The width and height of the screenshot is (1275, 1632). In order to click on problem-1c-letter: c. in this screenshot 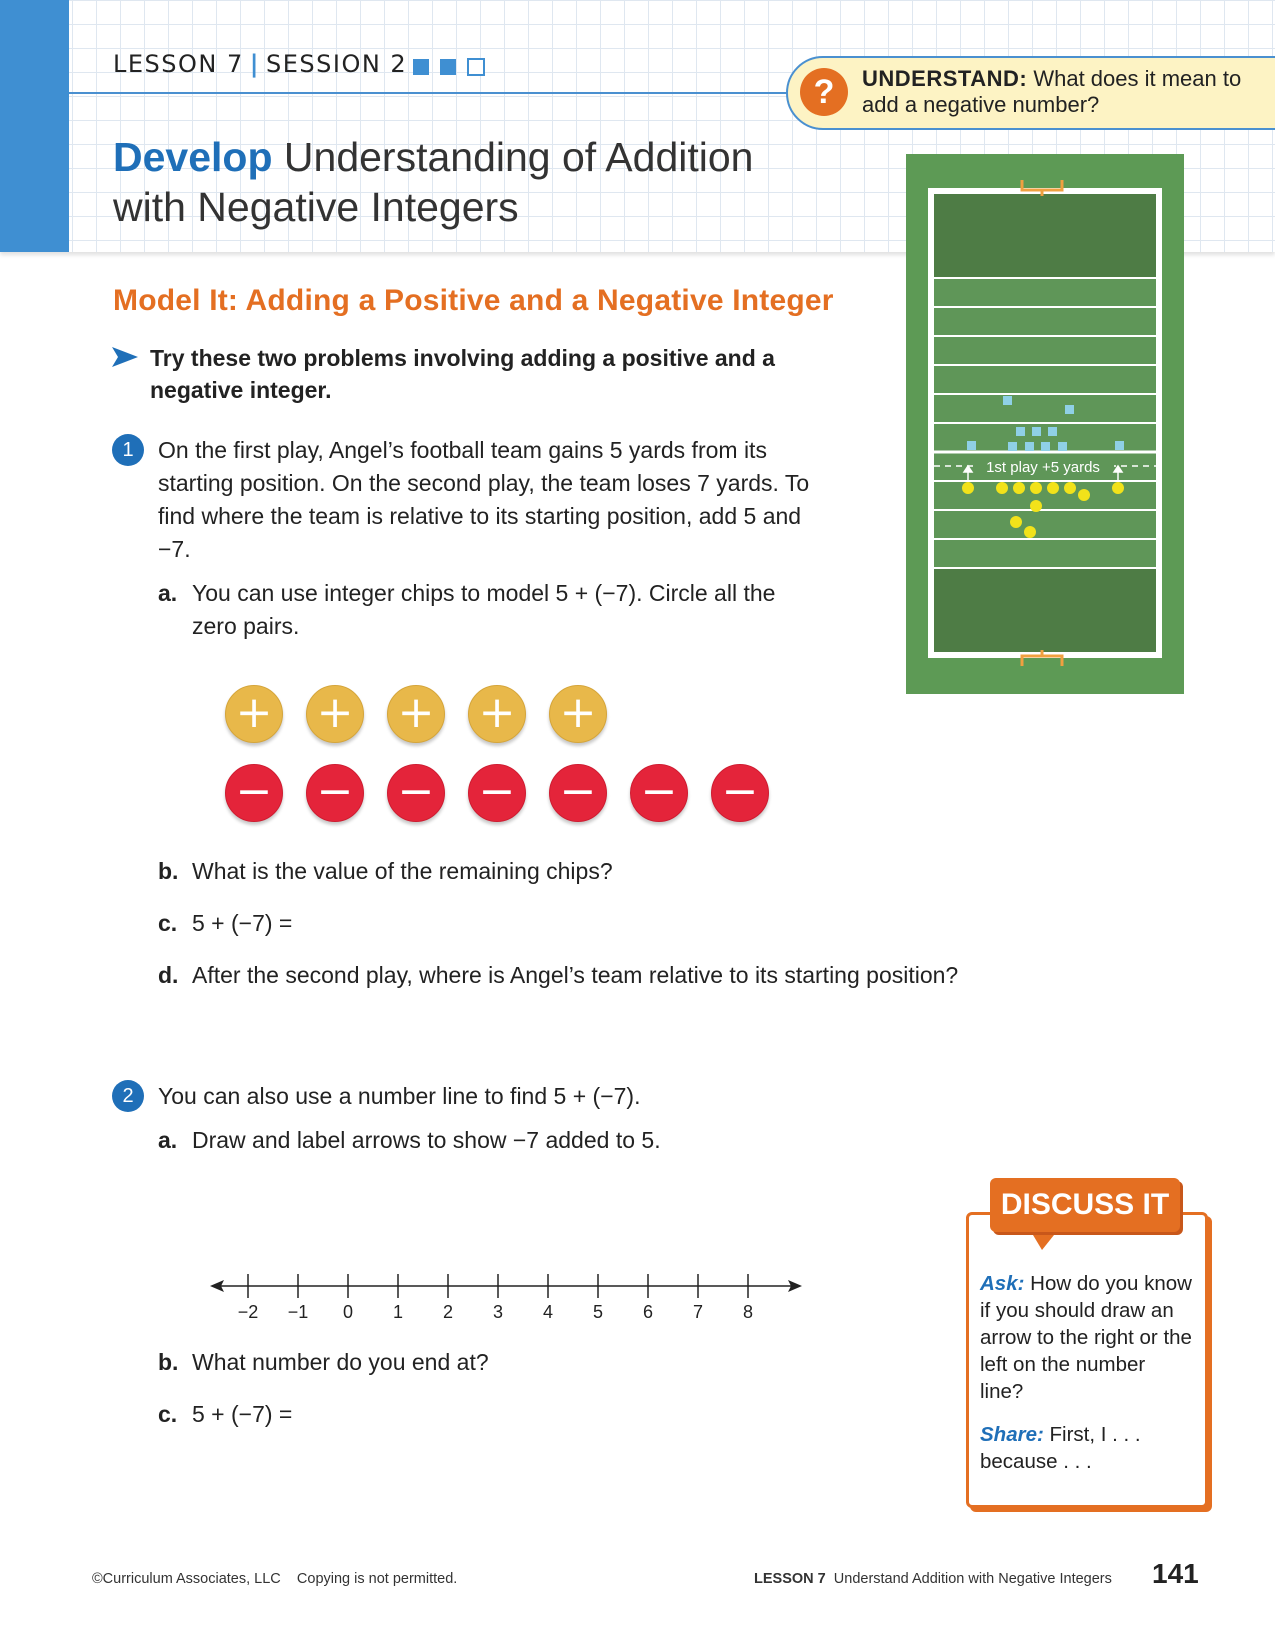, I will do `click(168, 923)`.